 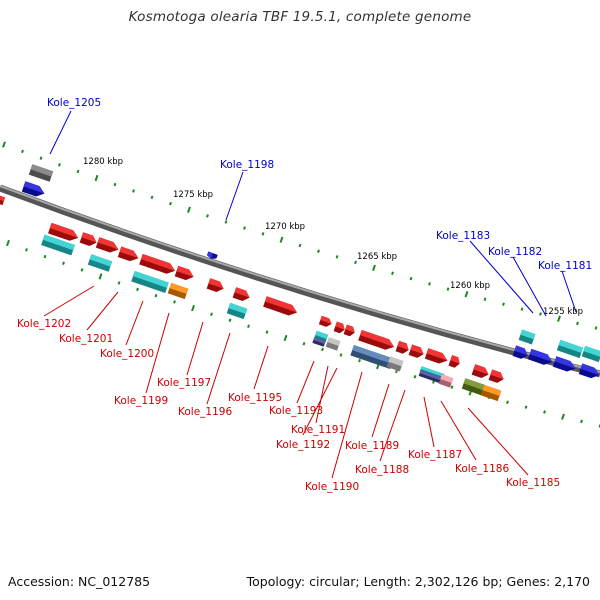 I want to click on scale-label: 1260 kbp, so click(x=470, y=286).